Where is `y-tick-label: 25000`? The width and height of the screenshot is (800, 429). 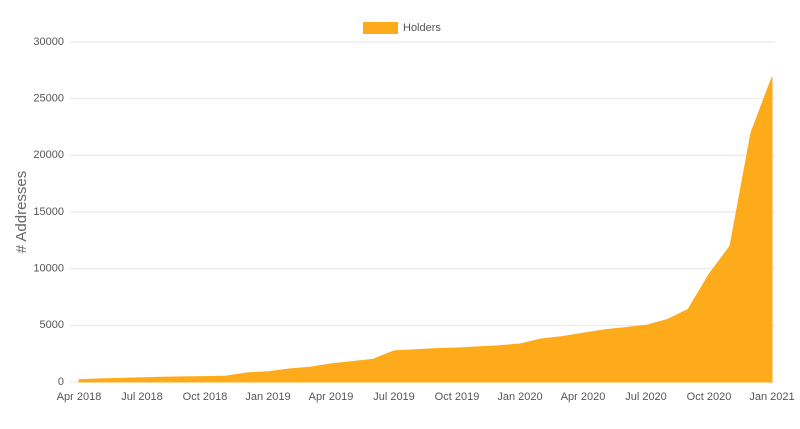 y-tick-label: 25000 is located at coordinates (48, 99).